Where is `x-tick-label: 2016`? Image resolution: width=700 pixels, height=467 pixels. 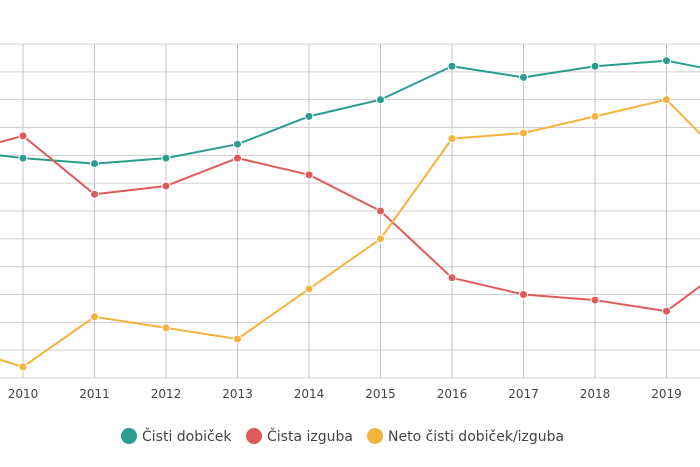 x-tick-label: 2016 is located at coordinates (452, 394).